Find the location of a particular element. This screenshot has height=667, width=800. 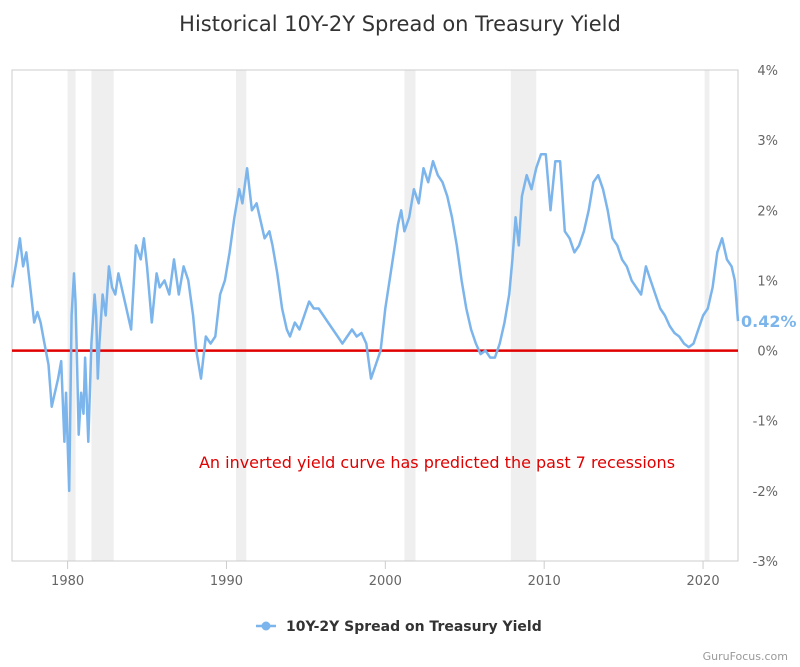

x-tick-label: 1990 is located at coordinates (226, 581).